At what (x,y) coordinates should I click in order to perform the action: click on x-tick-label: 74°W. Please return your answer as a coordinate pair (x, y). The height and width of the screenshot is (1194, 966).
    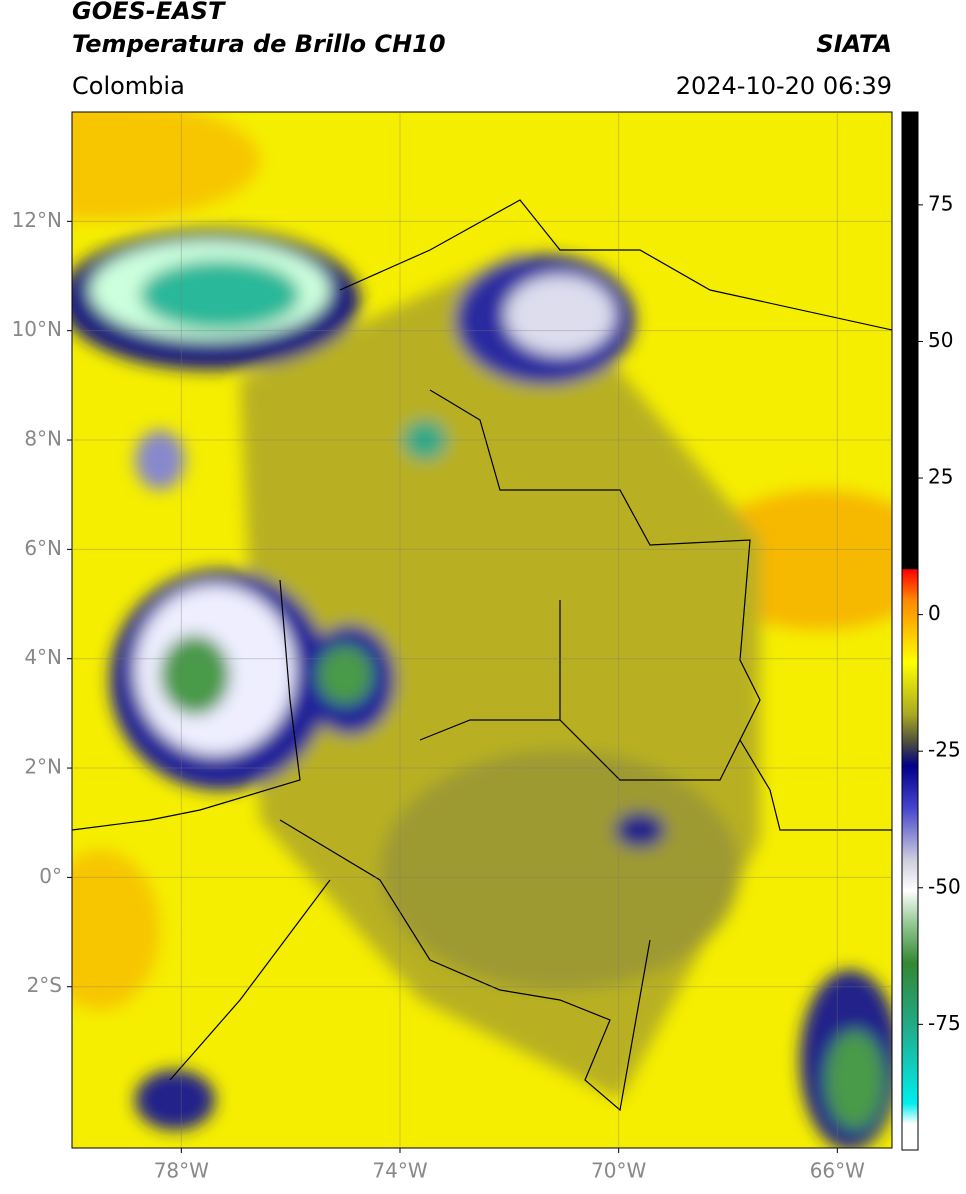
    Looking at the image, I should click on (399, 1171).